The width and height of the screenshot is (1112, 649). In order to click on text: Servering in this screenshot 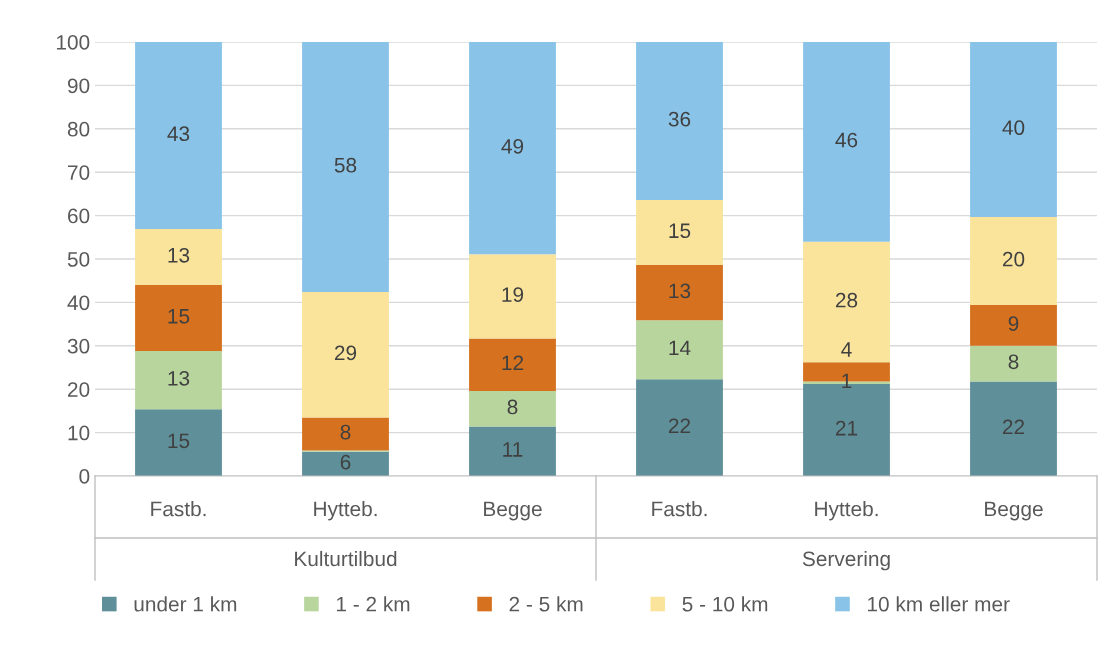, I will do `click(846, 560)`.